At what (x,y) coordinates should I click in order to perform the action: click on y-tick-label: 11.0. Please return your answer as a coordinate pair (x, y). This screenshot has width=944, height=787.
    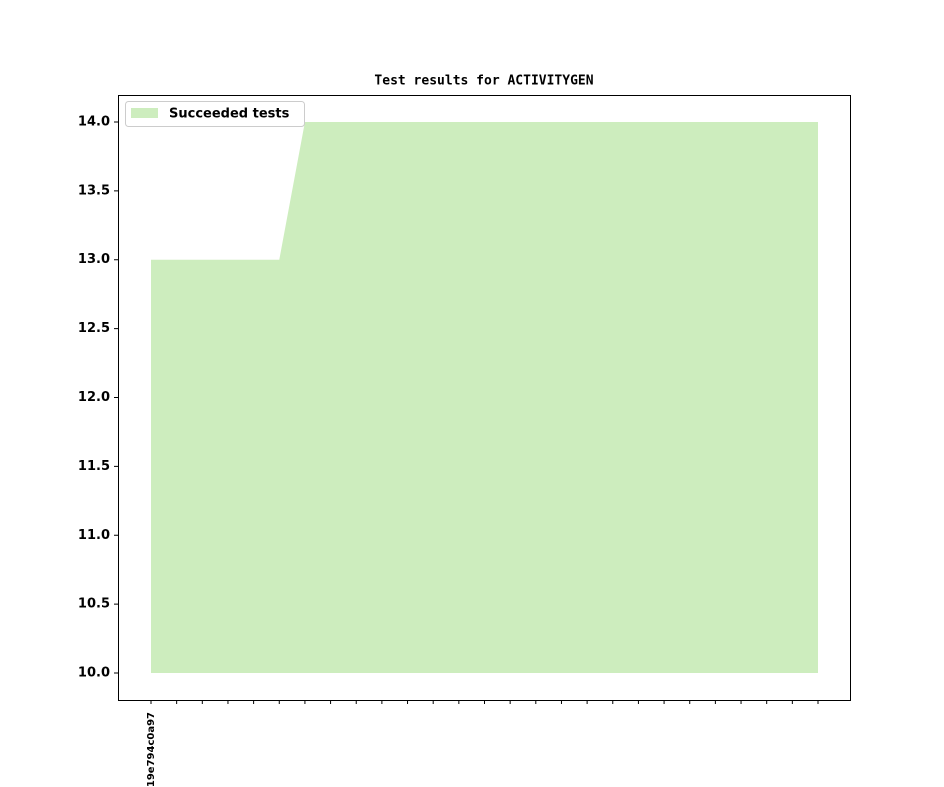
    Looking at the image, I should click on (94, 535).